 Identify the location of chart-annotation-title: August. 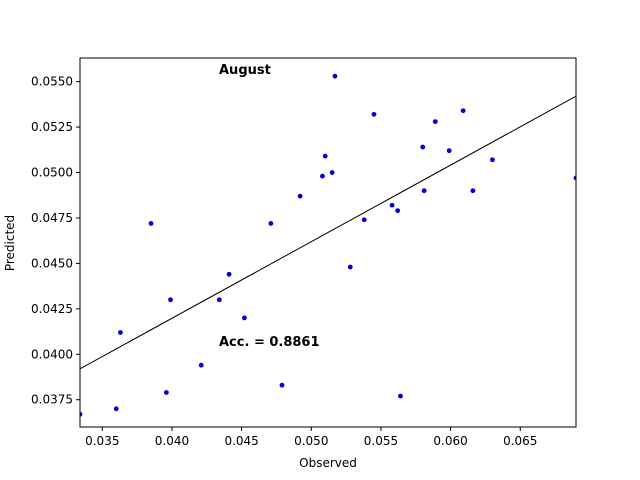
(245, 70).